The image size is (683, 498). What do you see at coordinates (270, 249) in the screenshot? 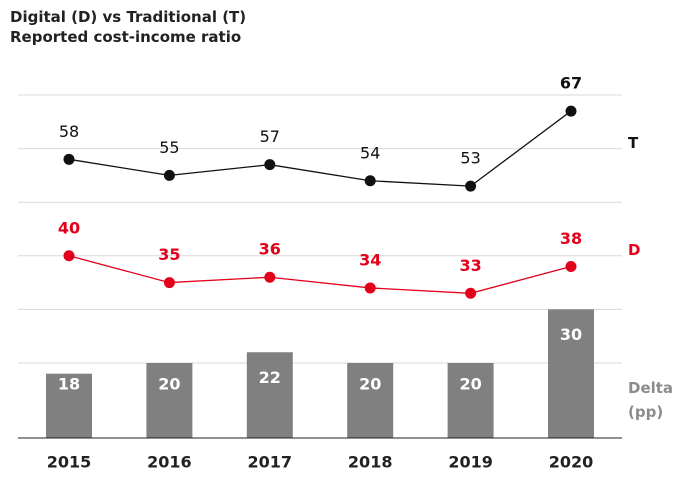
I see `data-label: 36` at bounding box center [270, 249].